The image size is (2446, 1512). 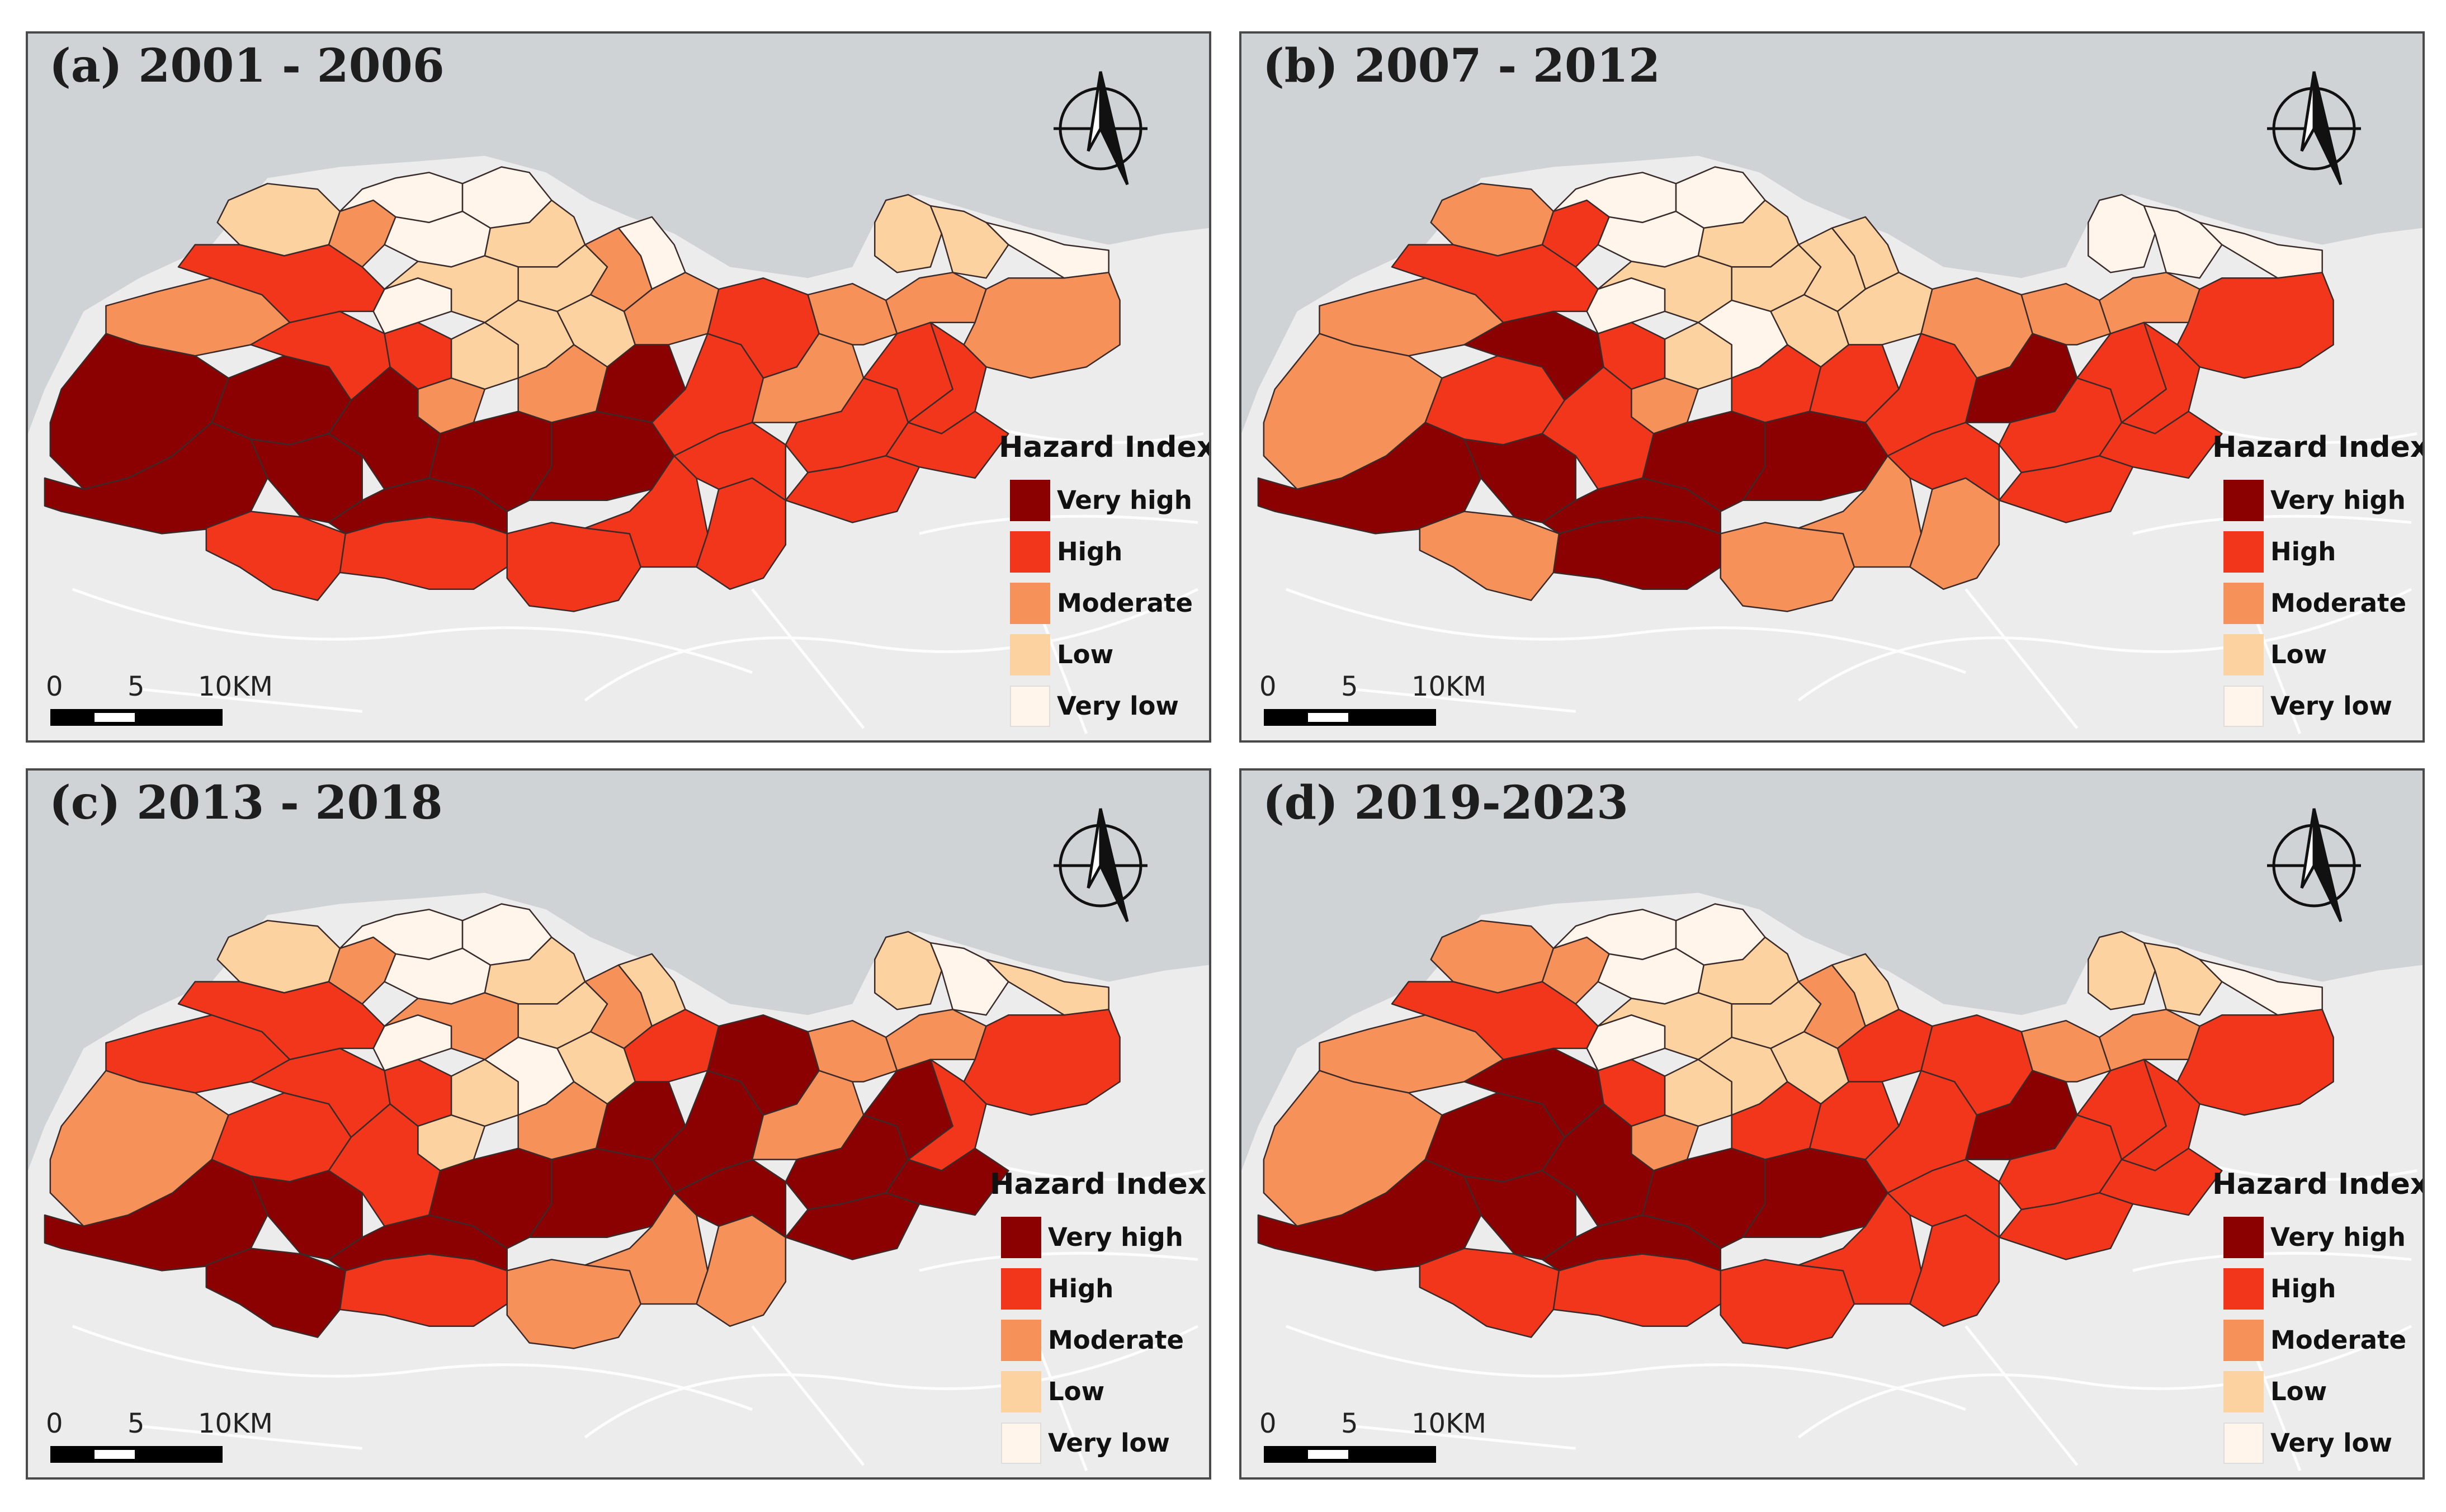 I want to click on legend-label: Very high, so click(x=1115, y=1237).